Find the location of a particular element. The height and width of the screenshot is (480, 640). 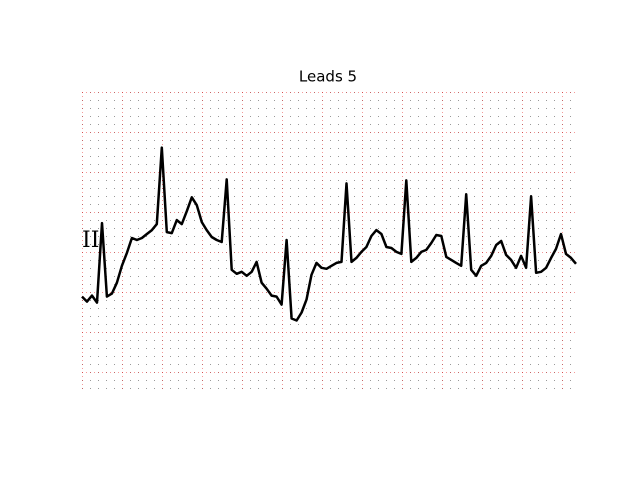

chart-title: Leads 5 is located at coordinates (328, 77).